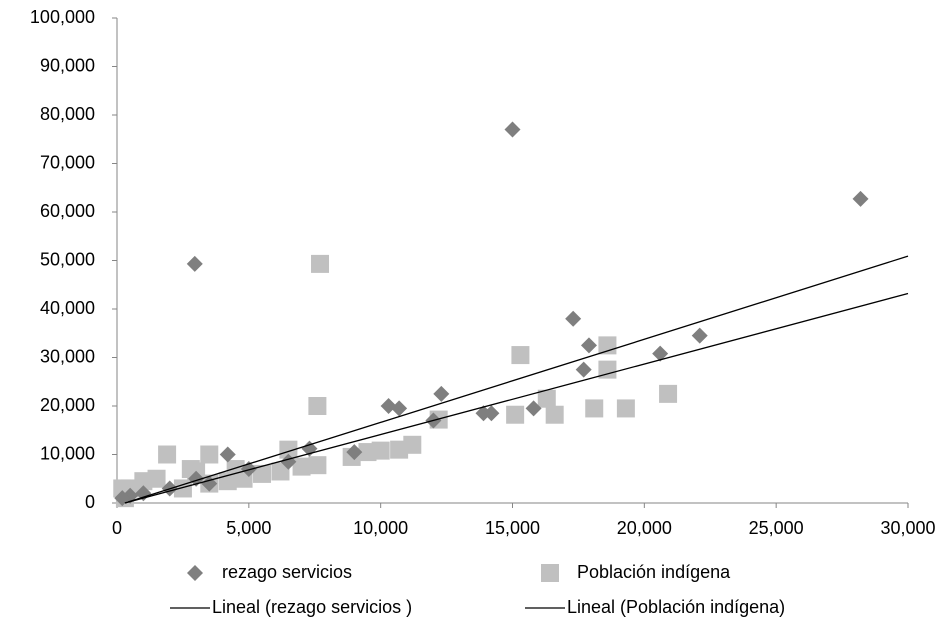 This screenshot has height=624, width=946. What do you see at coordinates (67, 405) in the screenshot?
I see `y-tick-label: 20,000` at bounding box center [67, 405].